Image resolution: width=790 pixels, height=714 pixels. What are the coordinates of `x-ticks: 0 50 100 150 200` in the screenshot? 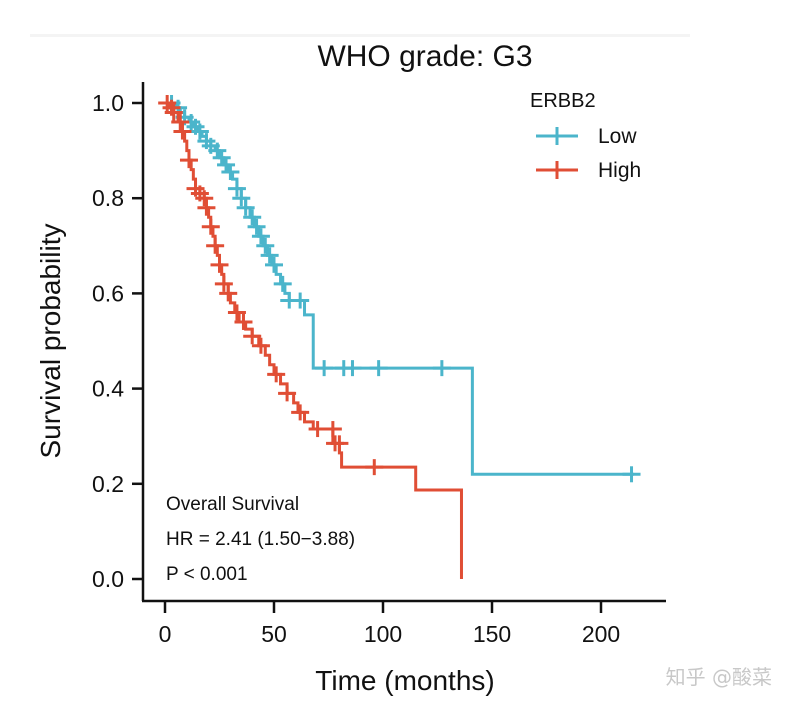 It's located at (389, 624).